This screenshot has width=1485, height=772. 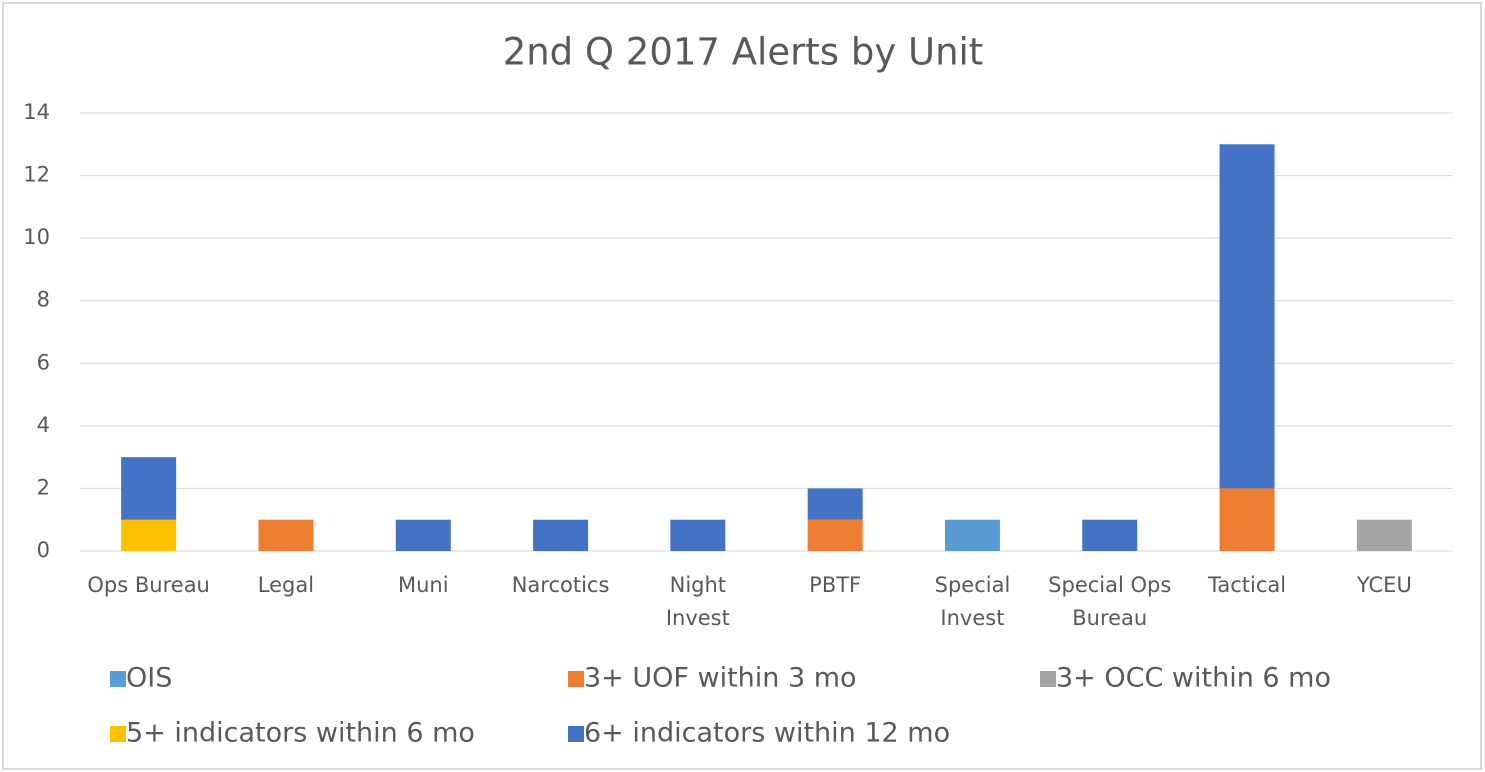 I want to click on x-tick-label: Special Invest, so click(x=972, y=601).